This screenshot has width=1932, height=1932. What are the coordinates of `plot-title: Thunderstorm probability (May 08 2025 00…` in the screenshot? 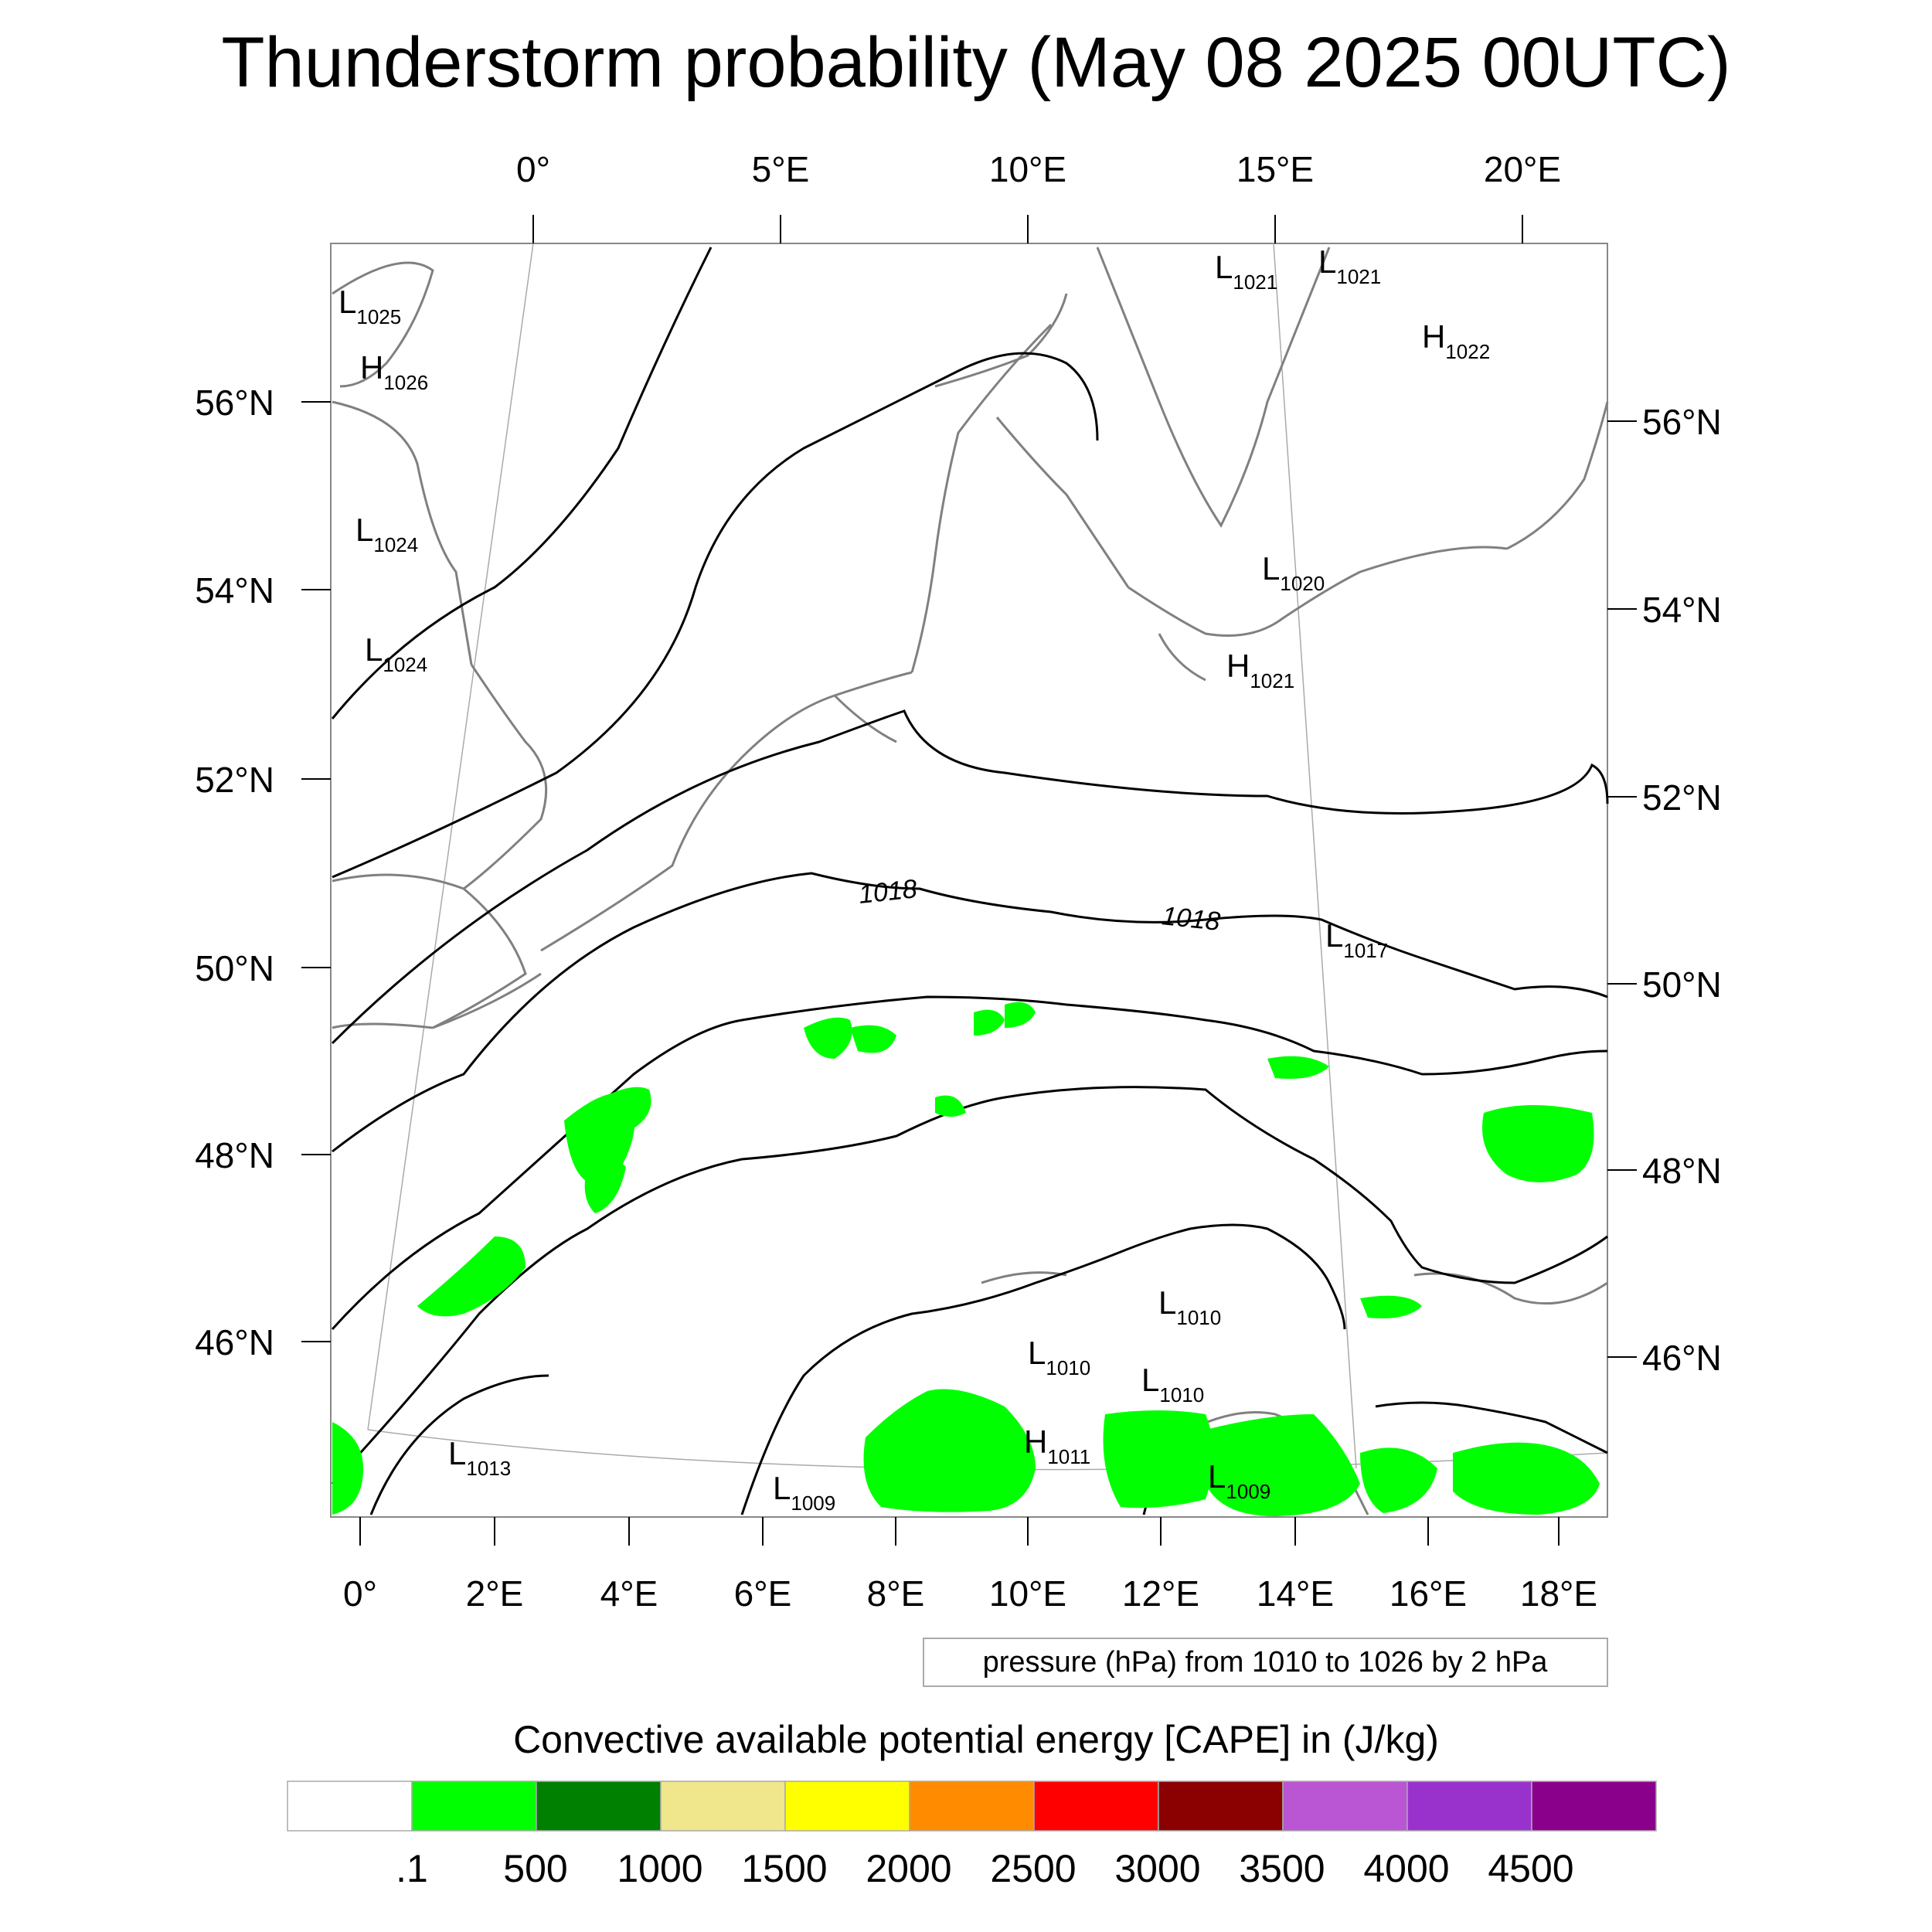 It's located at (976, 62).